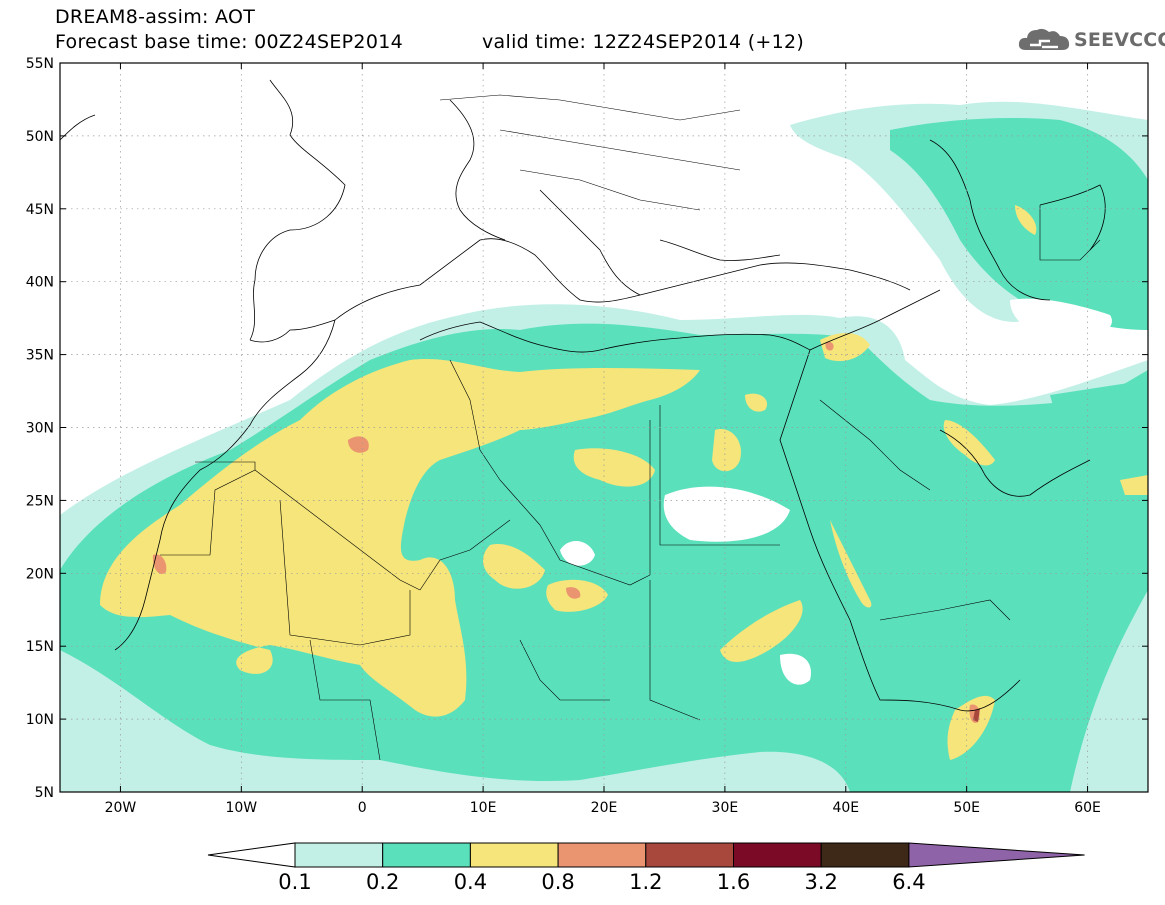  What do you see at coordinates (725, 808) in the screenshot?
I see `lon-label: 30E` at bounding box center [725, 808].